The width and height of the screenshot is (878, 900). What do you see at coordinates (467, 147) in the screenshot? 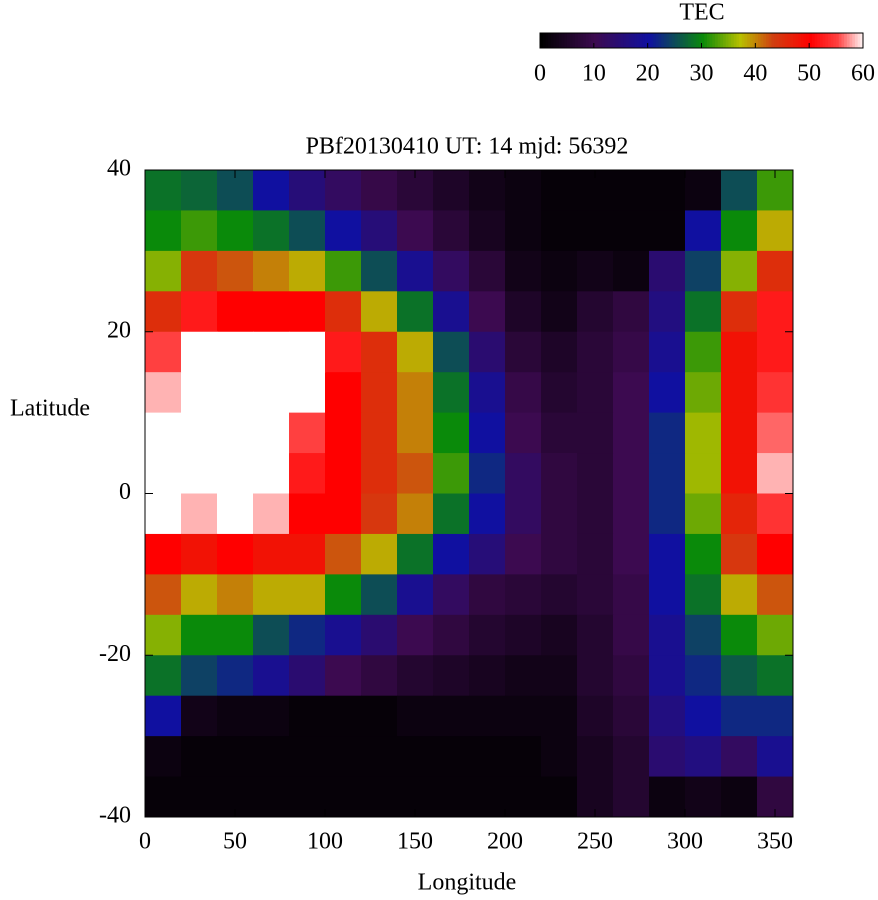
I see `chart-title: PBf20130410 UT: 14 mjd: 56392` at bounding box center [467, 147].